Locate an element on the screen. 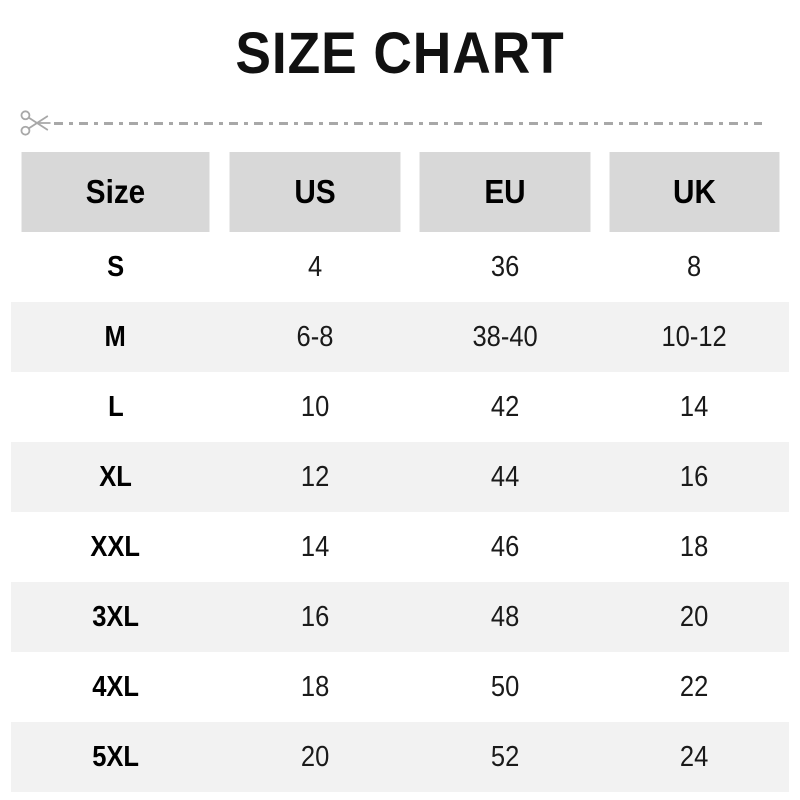 The width and height of the screenshot is (800, 800). cell-size: 3XL is located at coordinates (115, 617).